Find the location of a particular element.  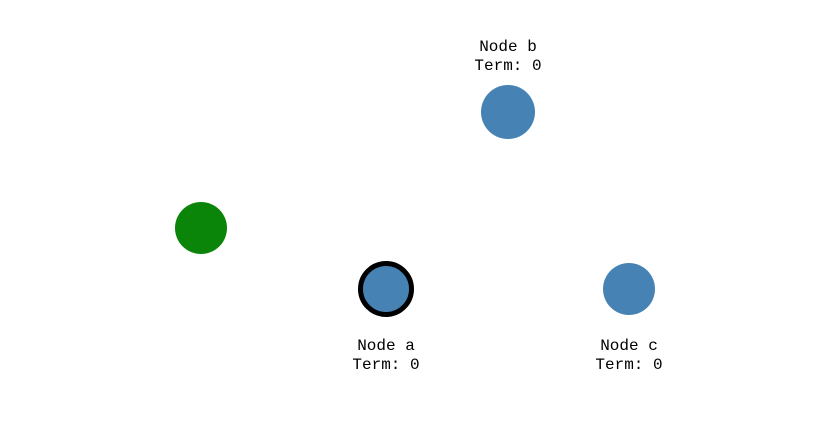

node-a-circle is located at coordinates (386, 289).